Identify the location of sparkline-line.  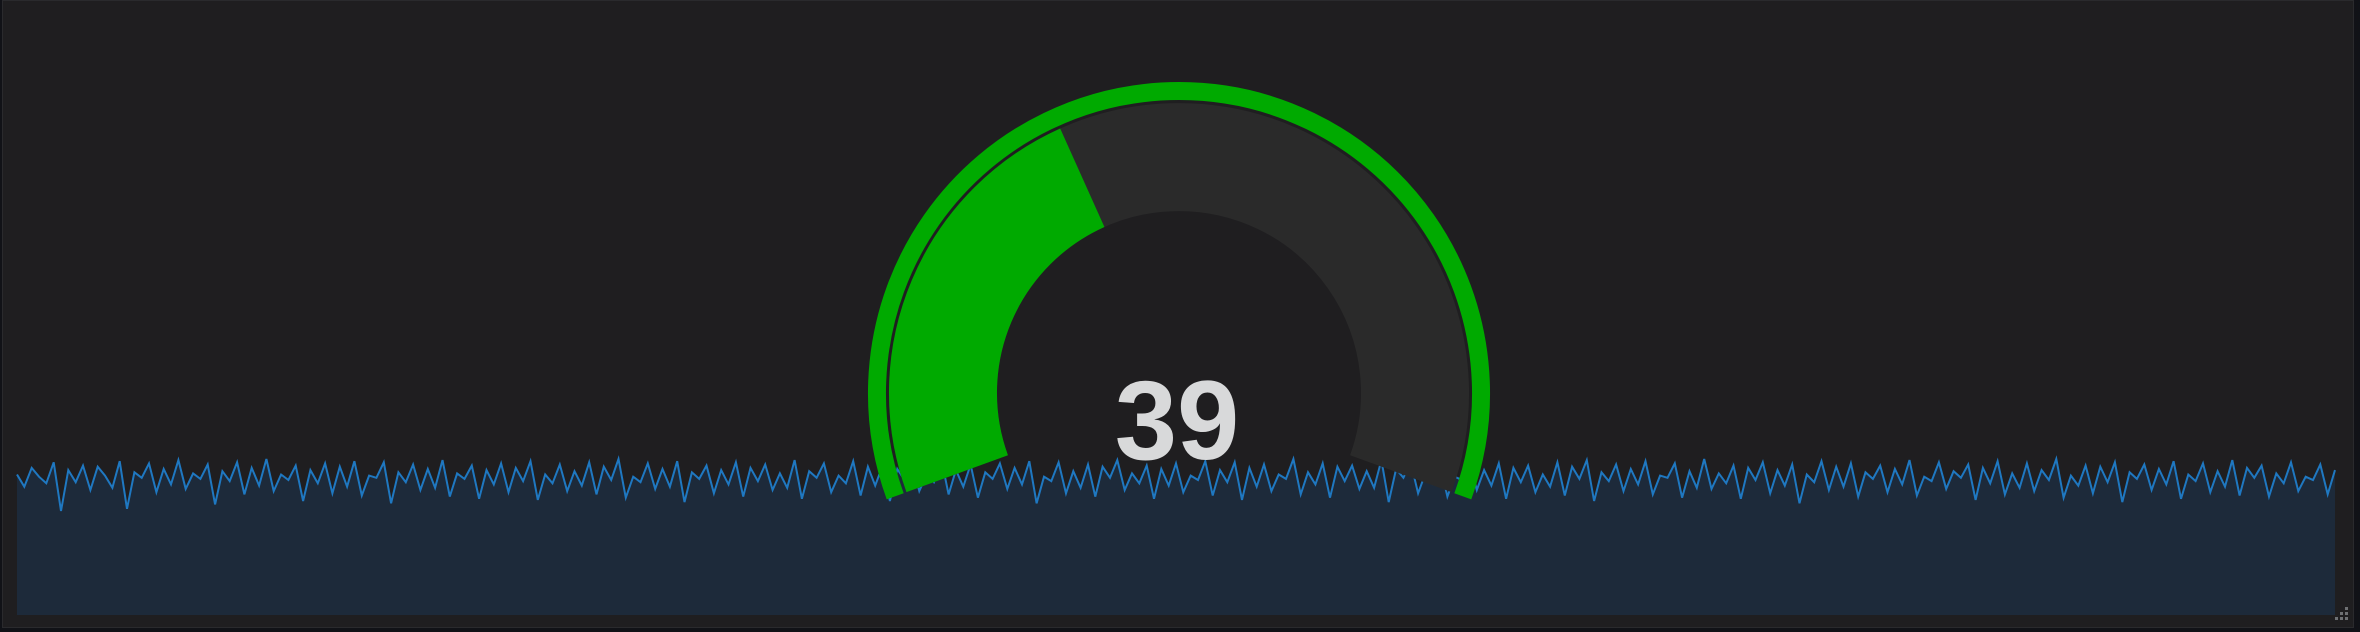
(1176, 483).